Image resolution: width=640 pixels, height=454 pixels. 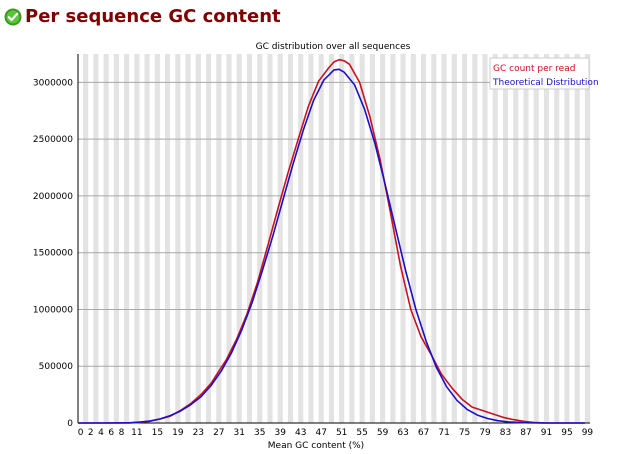 I want to click on y-tick-label: 1500000, so click(x=53, y=254).